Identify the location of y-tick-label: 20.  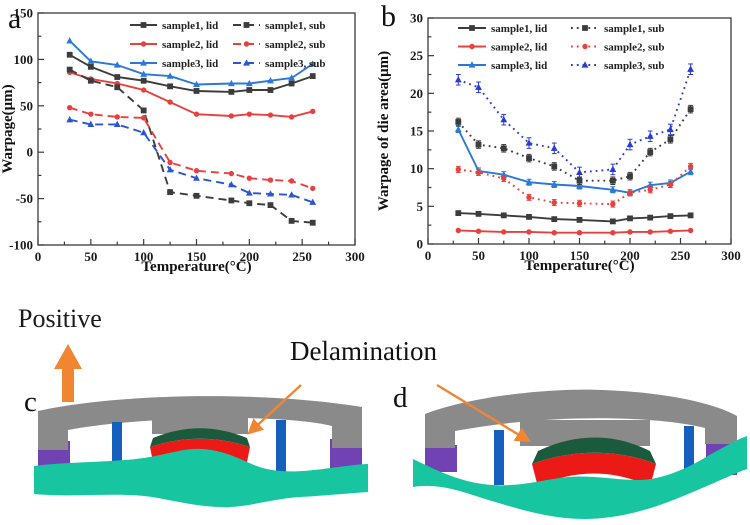
(416, 93).